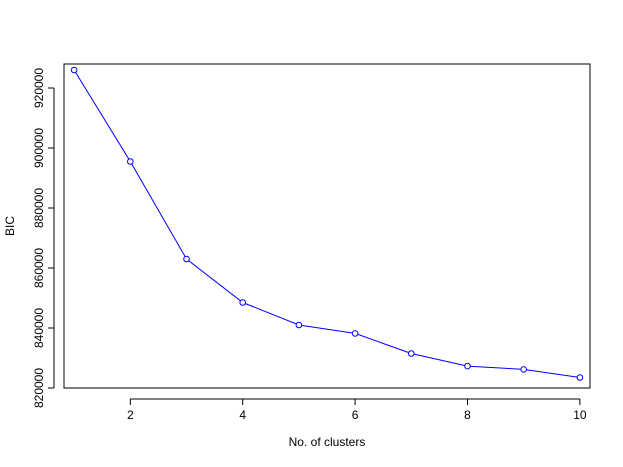 The image size is (623, 467). I want to click on y-tick-label: 860000, so click(39, 268).